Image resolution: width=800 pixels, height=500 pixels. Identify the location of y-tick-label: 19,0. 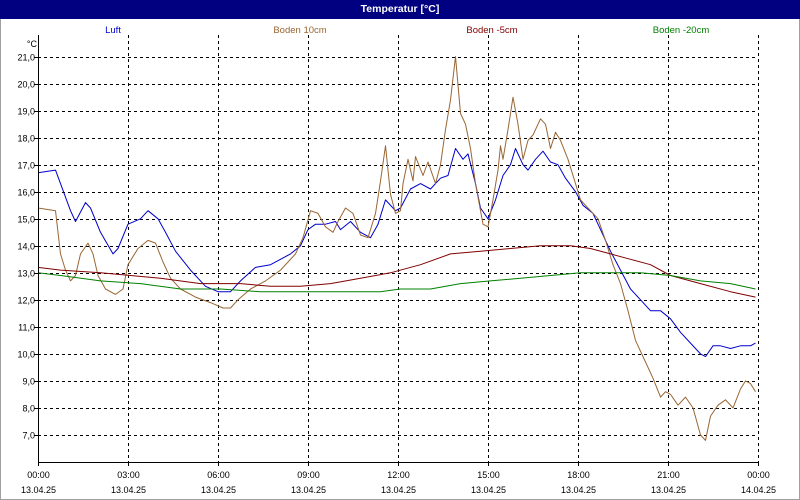
(26, 112).